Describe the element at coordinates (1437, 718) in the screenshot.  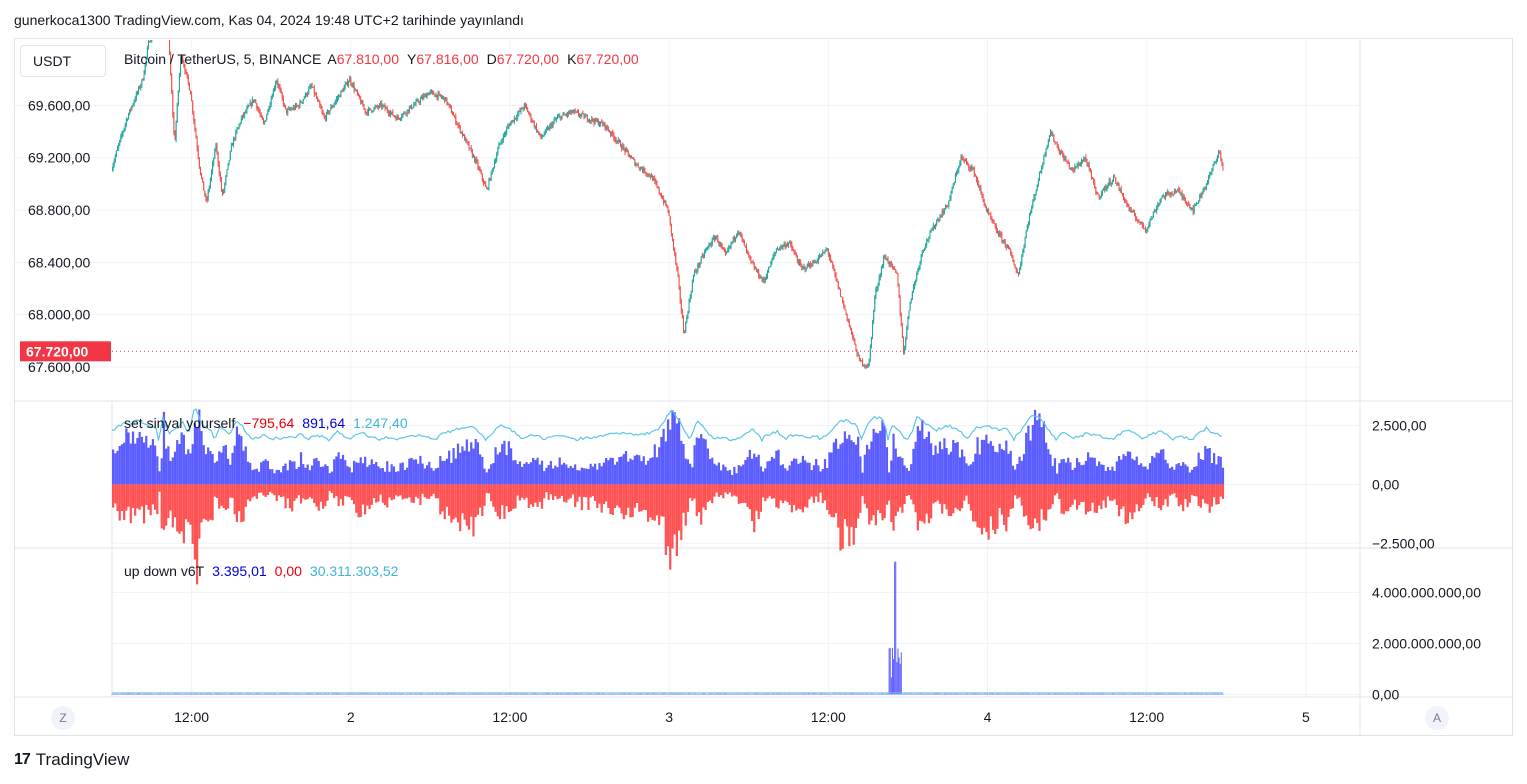
I see `auto-scale-button: A` at that location.